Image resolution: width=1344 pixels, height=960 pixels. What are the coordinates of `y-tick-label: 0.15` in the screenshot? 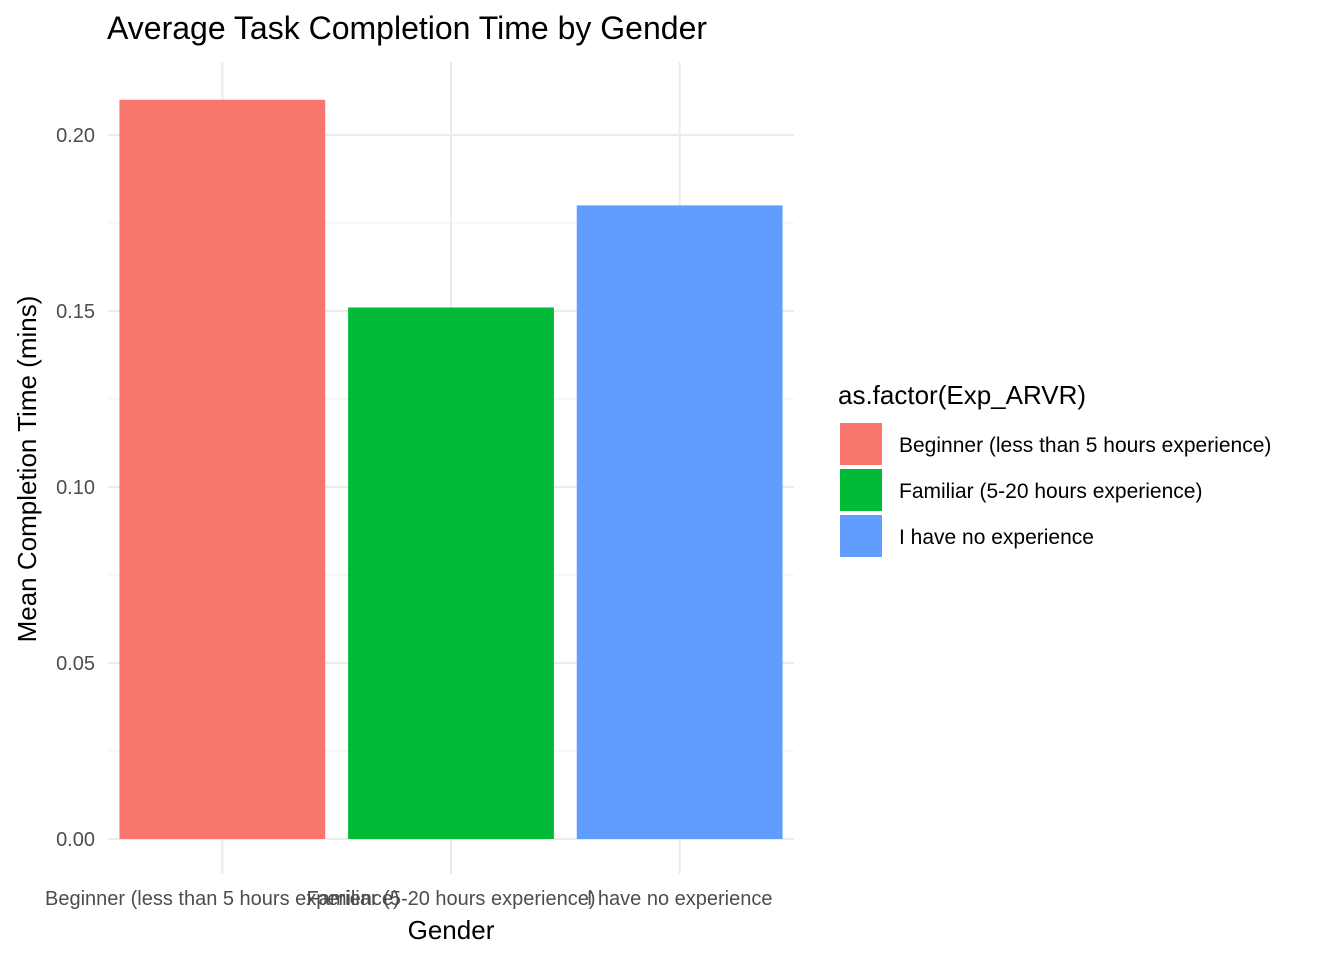 It's located at (75, 312).